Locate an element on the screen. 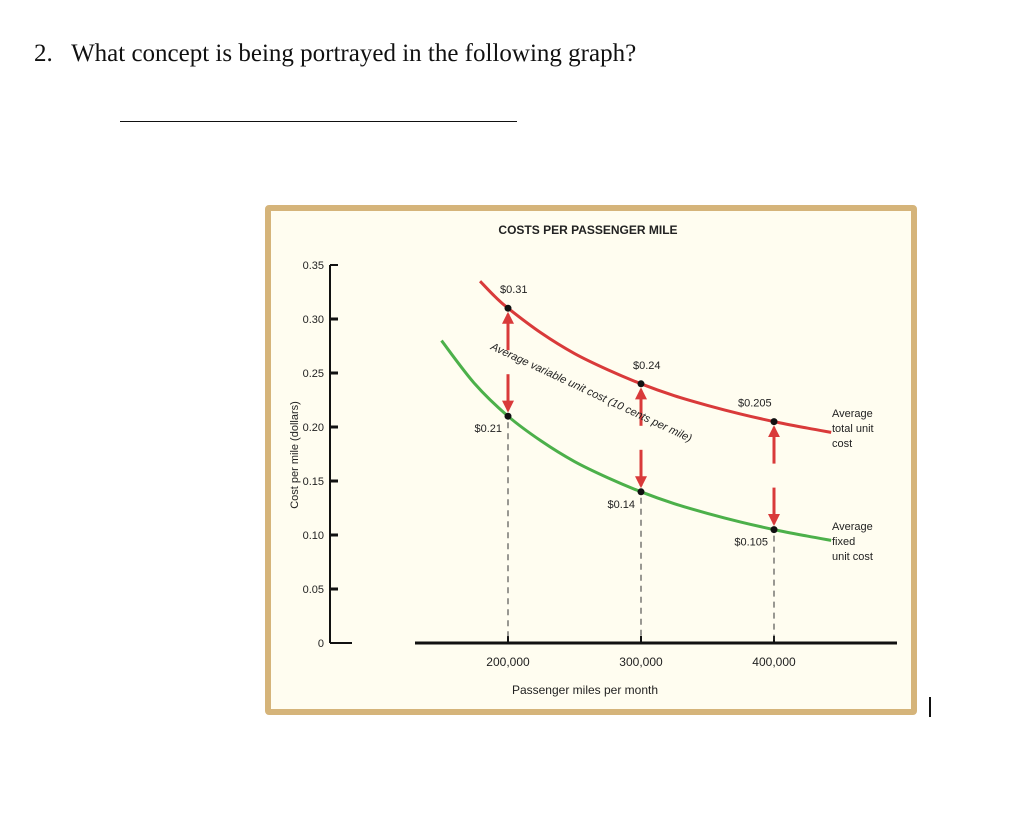  y-axis: 0 0.05 0.10 0.15 0.20 0.25 0.30 0.35 is located at coordinates (327, 455).